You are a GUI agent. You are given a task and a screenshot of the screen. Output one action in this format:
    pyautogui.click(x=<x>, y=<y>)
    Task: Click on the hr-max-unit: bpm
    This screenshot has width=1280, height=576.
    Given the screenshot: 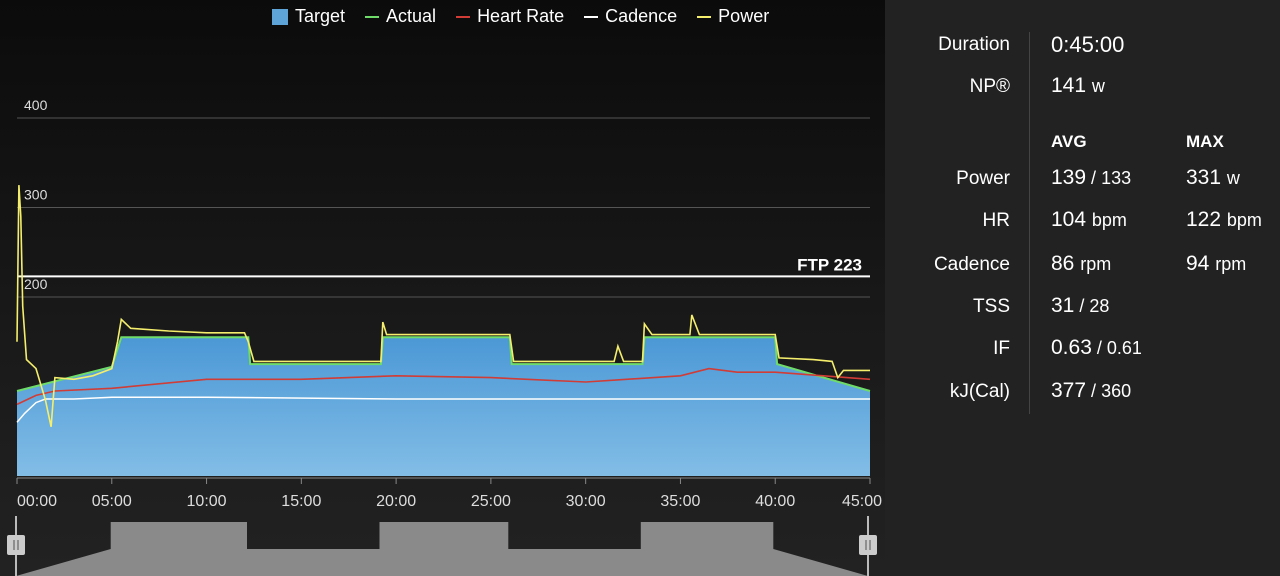 What is the action you would take?
    pyautogui.click(x=1244, y=220)
    